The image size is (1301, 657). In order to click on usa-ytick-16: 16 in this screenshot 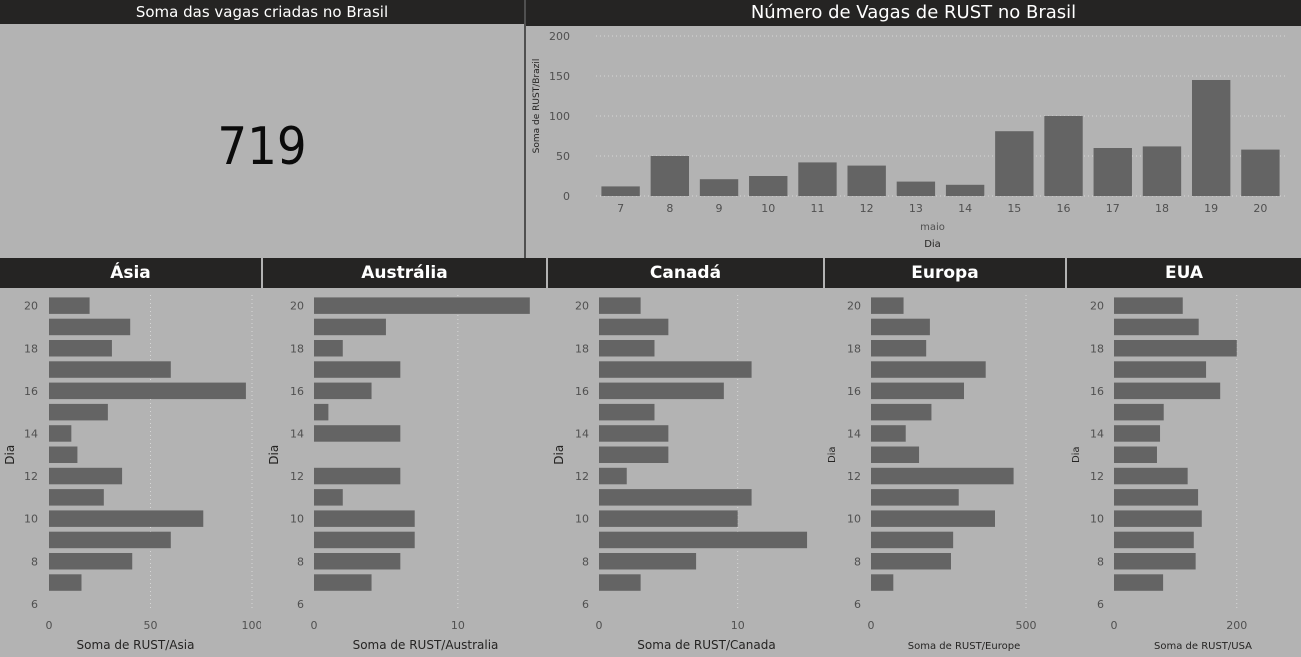, I will do `click(1097, 391)`.